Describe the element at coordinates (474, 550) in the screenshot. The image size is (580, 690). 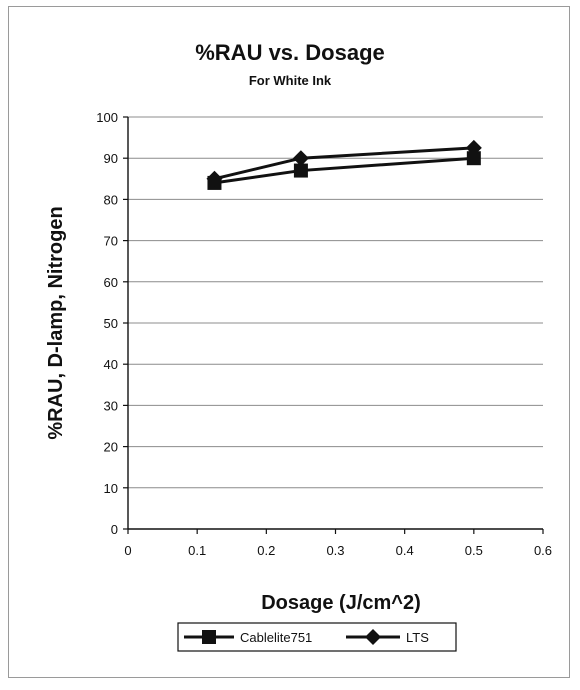
I see `x-tick-label: 0.5` at that location.